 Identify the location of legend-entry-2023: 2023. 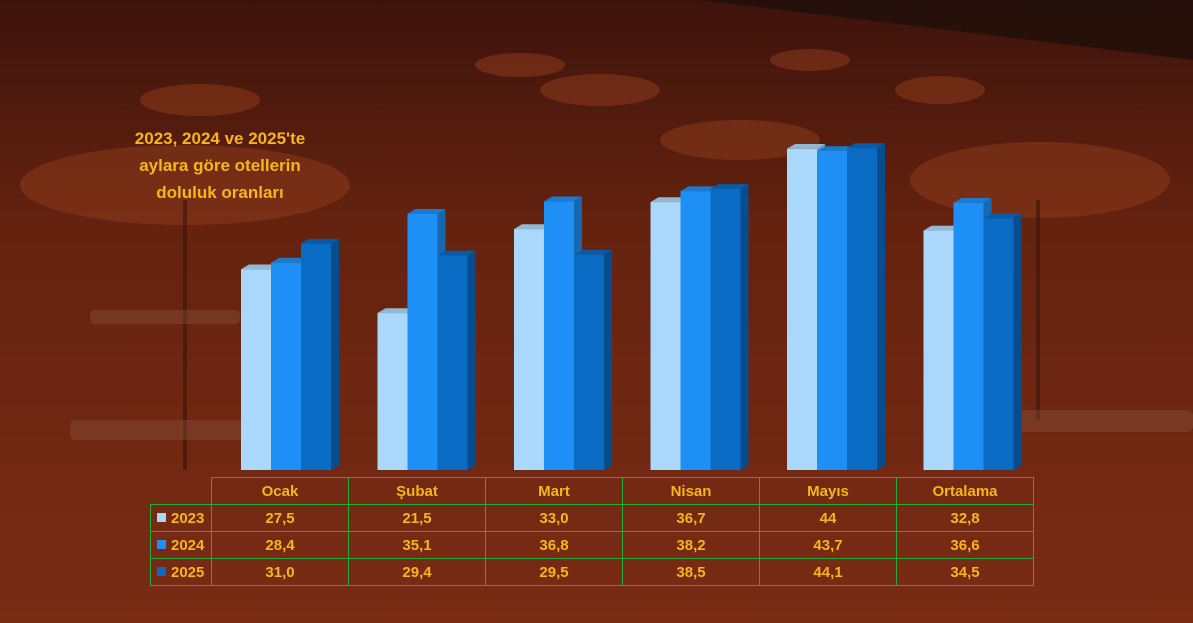
(181, 518).